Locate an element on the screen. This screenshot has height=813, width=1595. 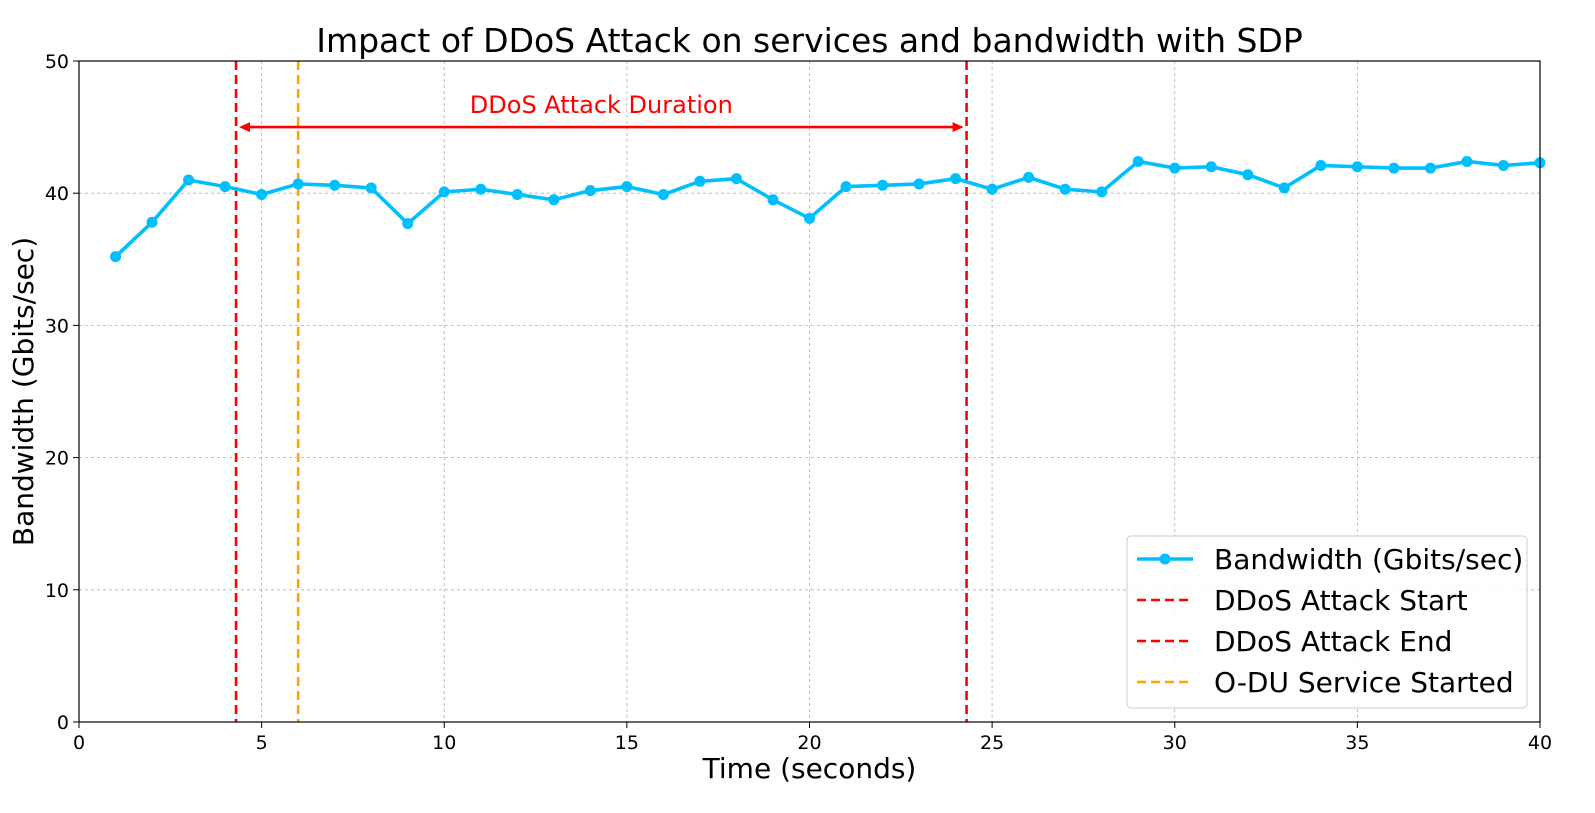
legend-label: O-DU Service Started is located at coordinates (1364, 682).